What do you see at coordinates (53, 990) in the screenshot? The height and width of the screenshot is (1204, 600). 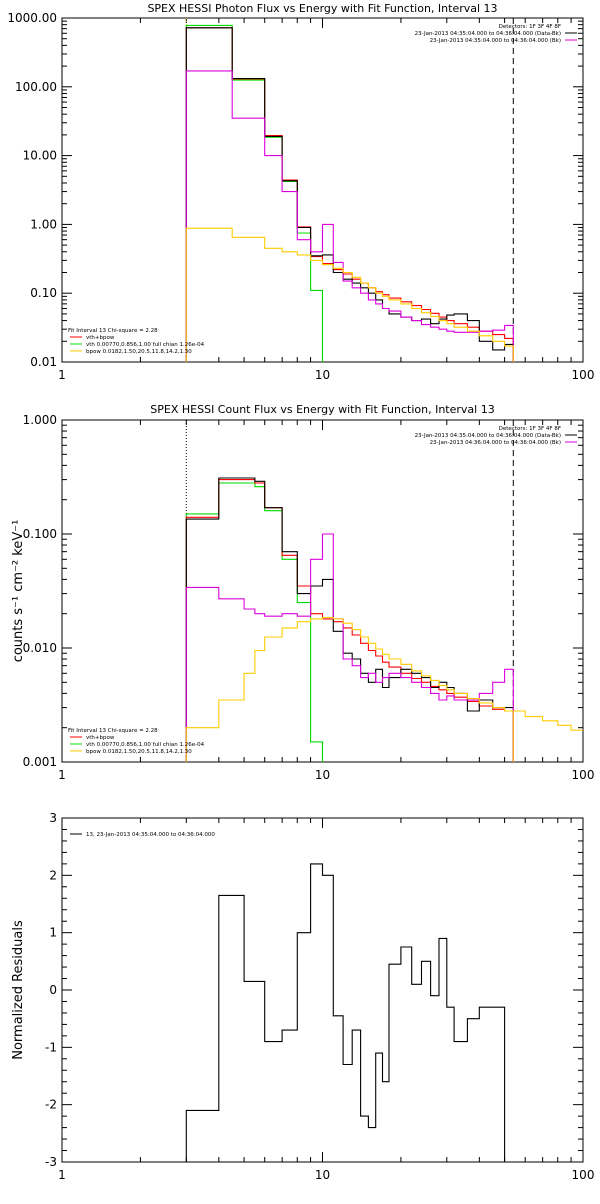 I see `y-tick-label: 0` at bounding box center [53, 990].